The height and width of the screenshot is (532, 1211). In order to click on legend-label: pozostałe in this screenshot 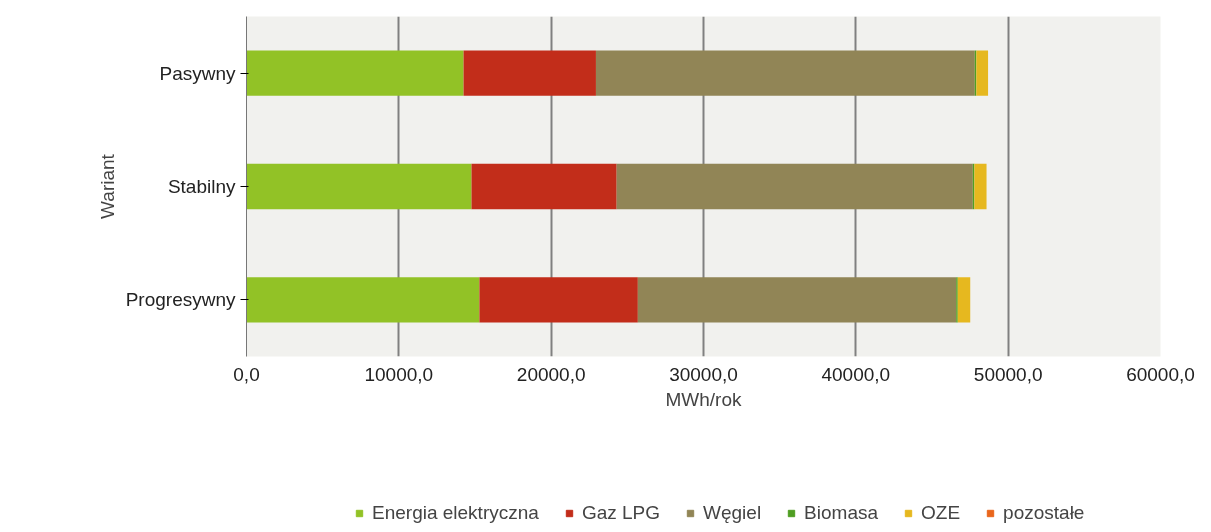, I will do `click(1044, 513)`.